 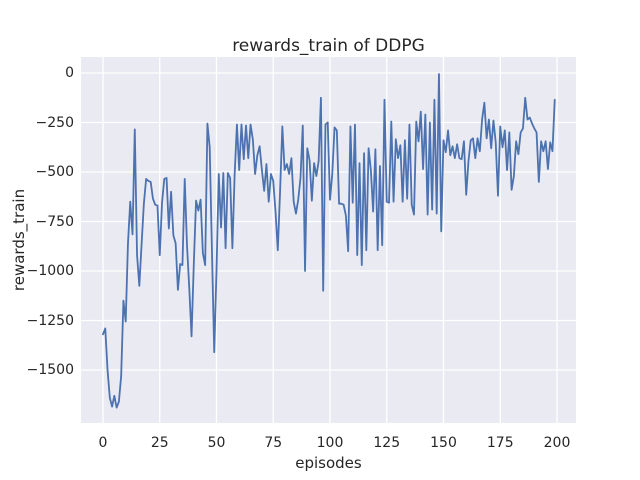 What do you see at coordinates (54, 172) in the screenshot?
I see `y-tick-label: −500` at bounding box center [54, 172].